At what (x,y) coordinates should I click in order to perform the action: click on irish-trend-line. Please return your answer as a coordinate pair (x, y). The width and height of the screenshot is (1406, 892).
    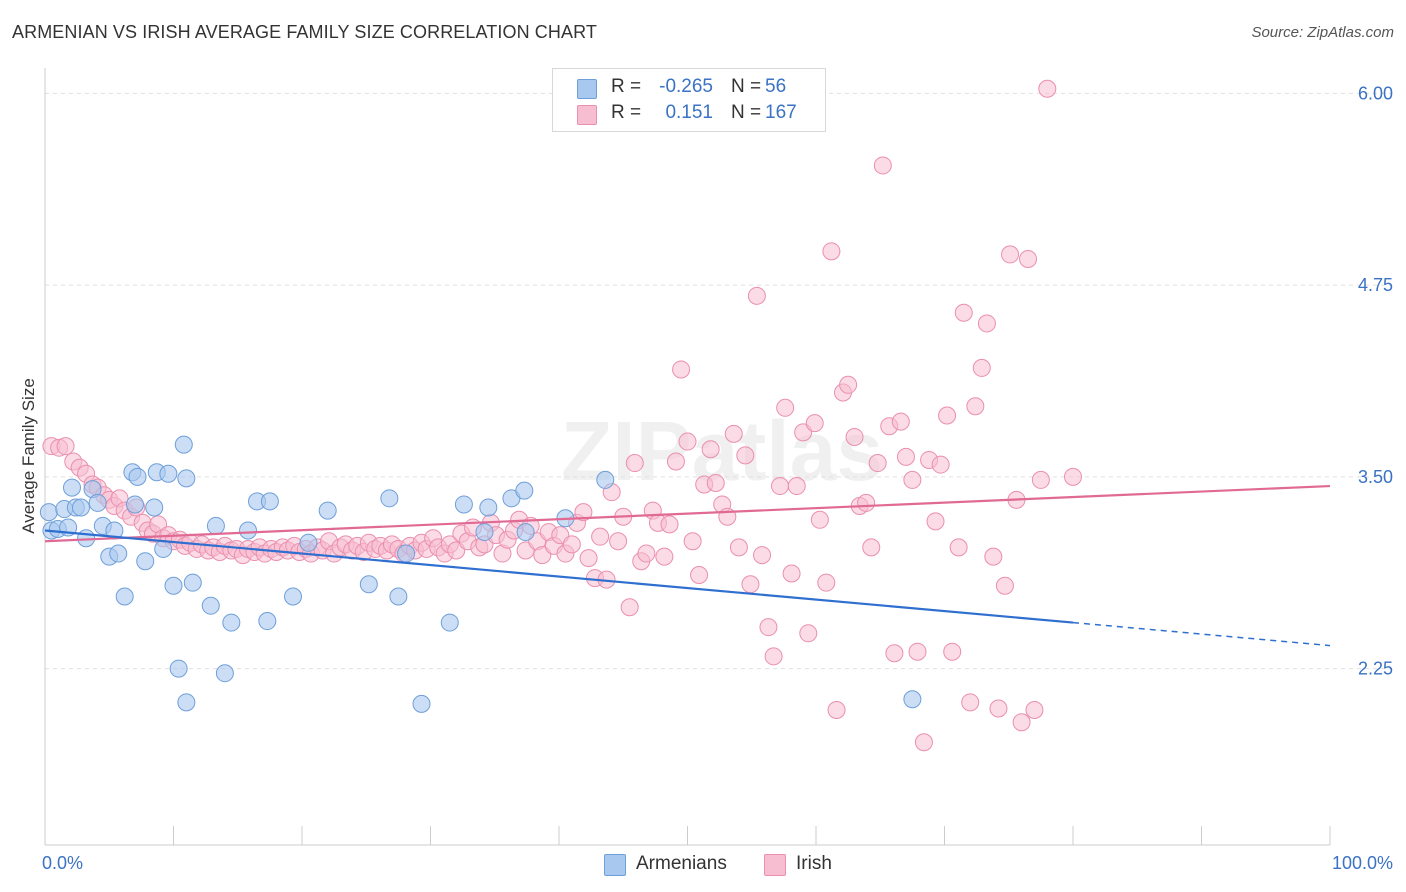
    Looking at the image, I should click on (687, 513).